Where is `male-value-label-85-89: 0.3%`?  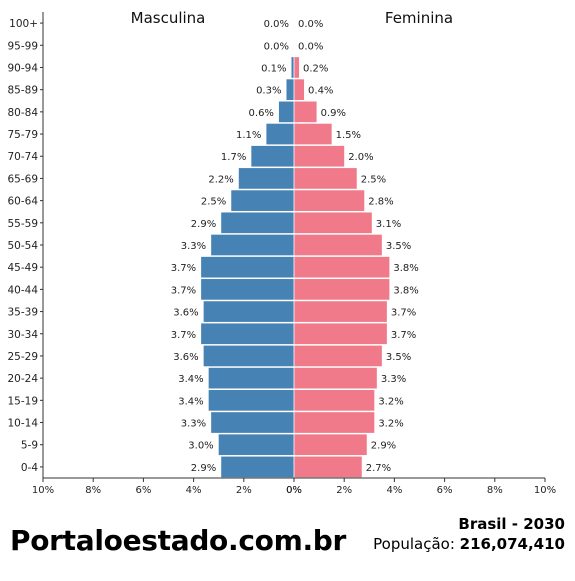 male-value-label-85-89: 0.3% is located at coordinates (268, 91).